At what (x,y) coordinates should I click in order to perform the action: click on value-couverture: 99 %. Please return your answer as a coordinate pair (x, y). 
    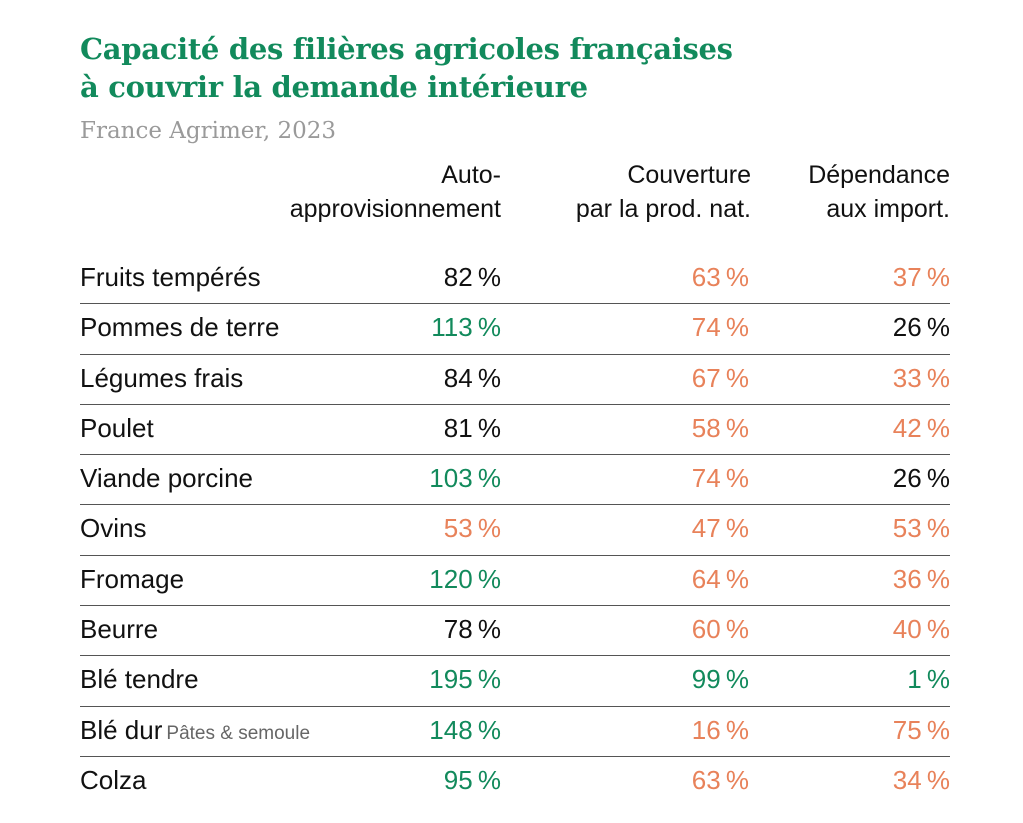
    Looking at the image, I should click on (720, 679).